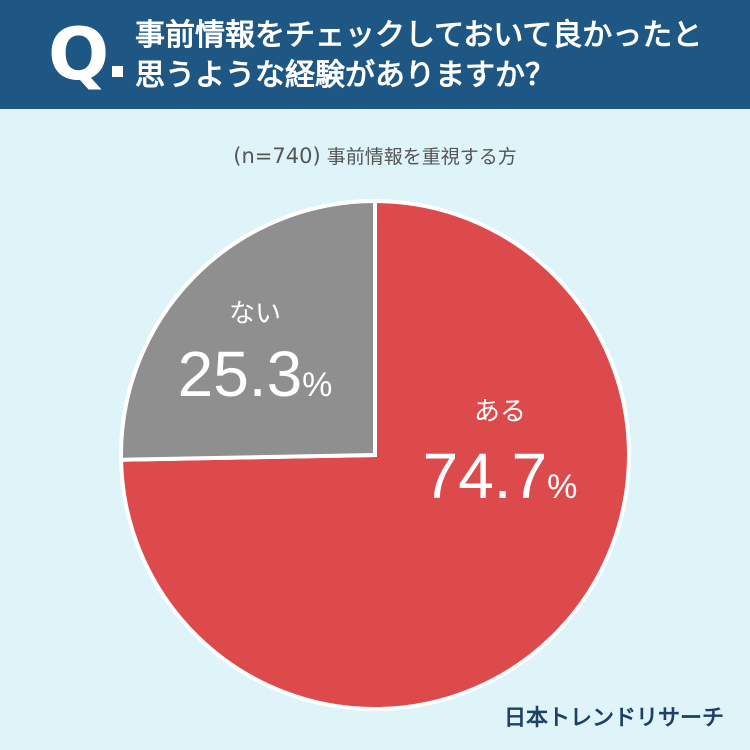  Describe the element at coordinates (421, 157) in the screenshot. I see `respondent-group: 事前情報を重視する方` at that location.